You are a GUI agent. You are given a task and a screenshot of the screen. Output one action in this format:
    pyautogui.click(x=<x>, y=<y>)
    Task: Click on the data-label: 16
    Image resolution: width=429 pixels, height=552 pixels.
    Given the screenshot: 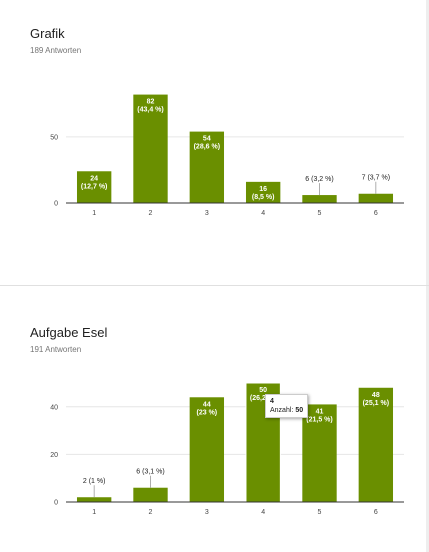 What is the action you would take?
    pyautogui.click(x=263, y=189)
    